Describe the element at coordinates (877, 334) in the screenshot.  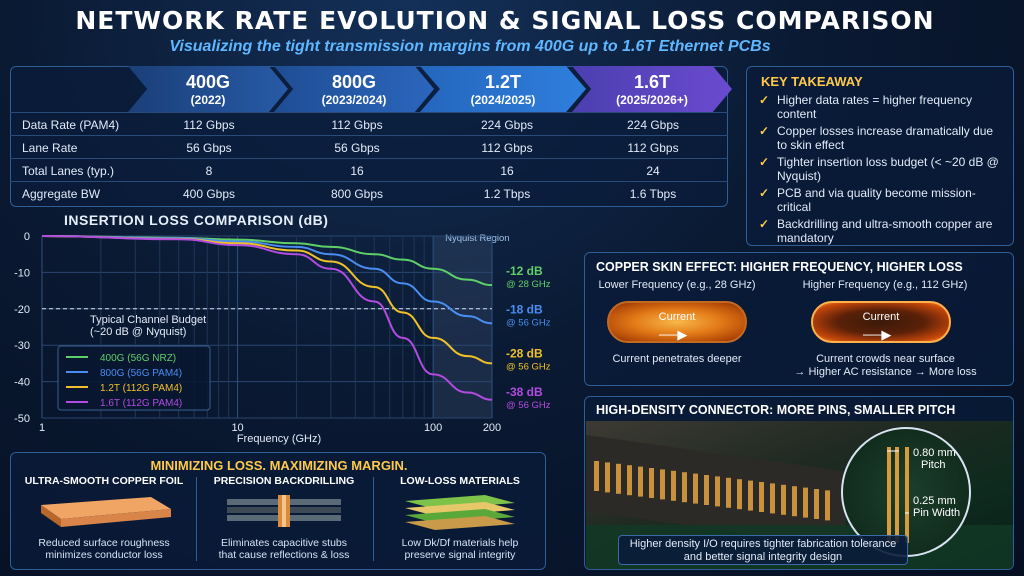
I see `arrow-right-icon: ──▶` at that location.